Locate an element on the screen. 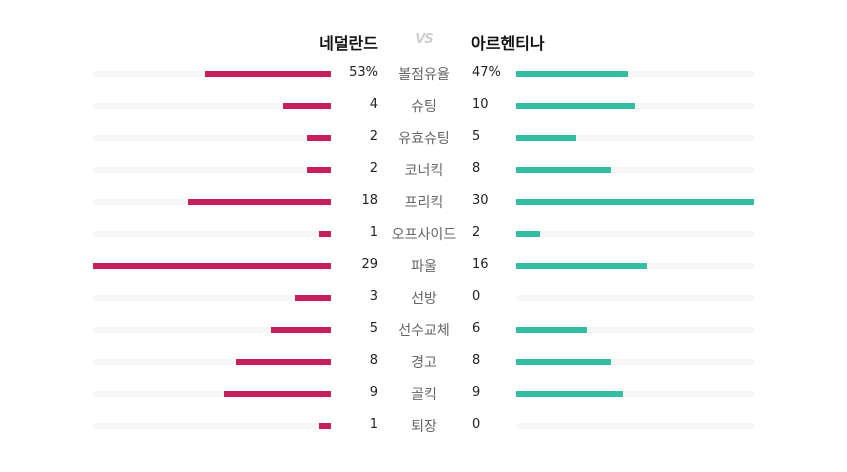 This screenshot has height=472, width=847. stat-row: 1 퇴장 0 is located at coordinates (423, 426).